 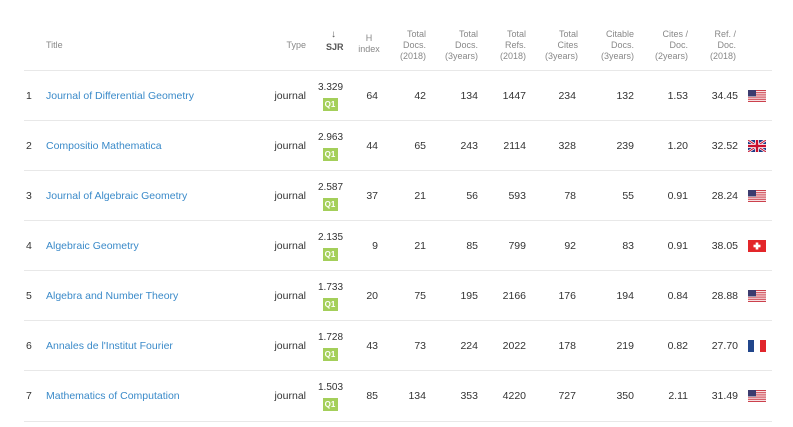 What do you see at coordinates (512, 45) in the screenshot?
I see `header-total-refs-2018: Total Refs. (2018)` at bounding box center [512, 45].